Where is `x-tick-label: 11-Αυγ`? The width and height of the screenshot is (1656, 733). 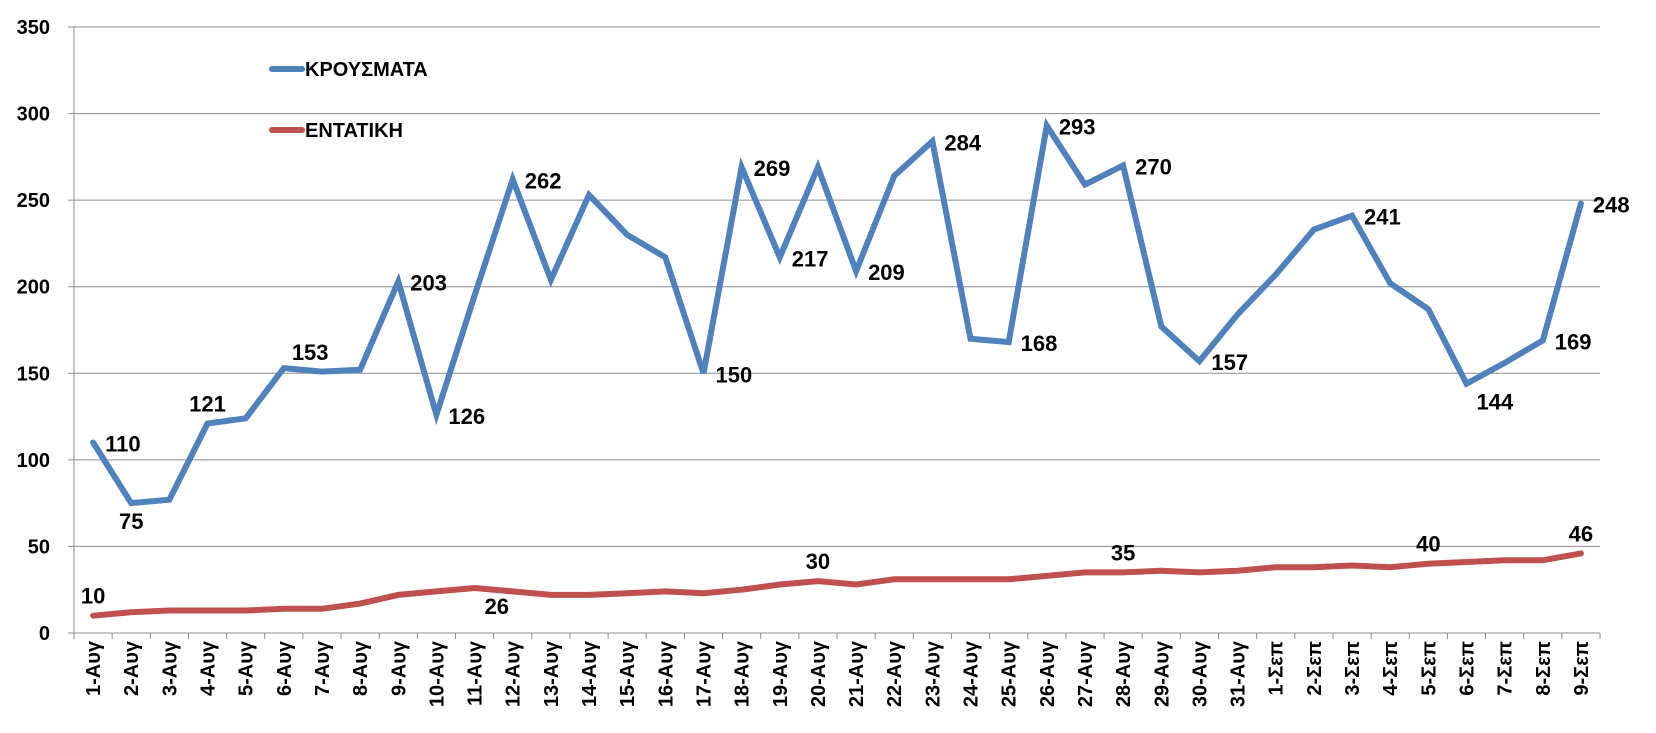
x-tick-label: 11-Αυγ is located at coordinates (476, 673).